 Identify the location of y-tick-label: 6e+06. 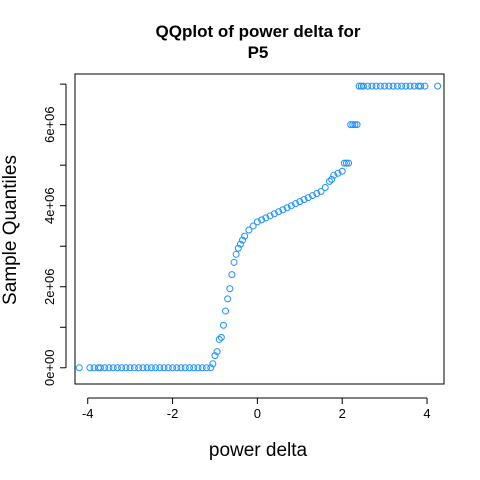
(49, 124).